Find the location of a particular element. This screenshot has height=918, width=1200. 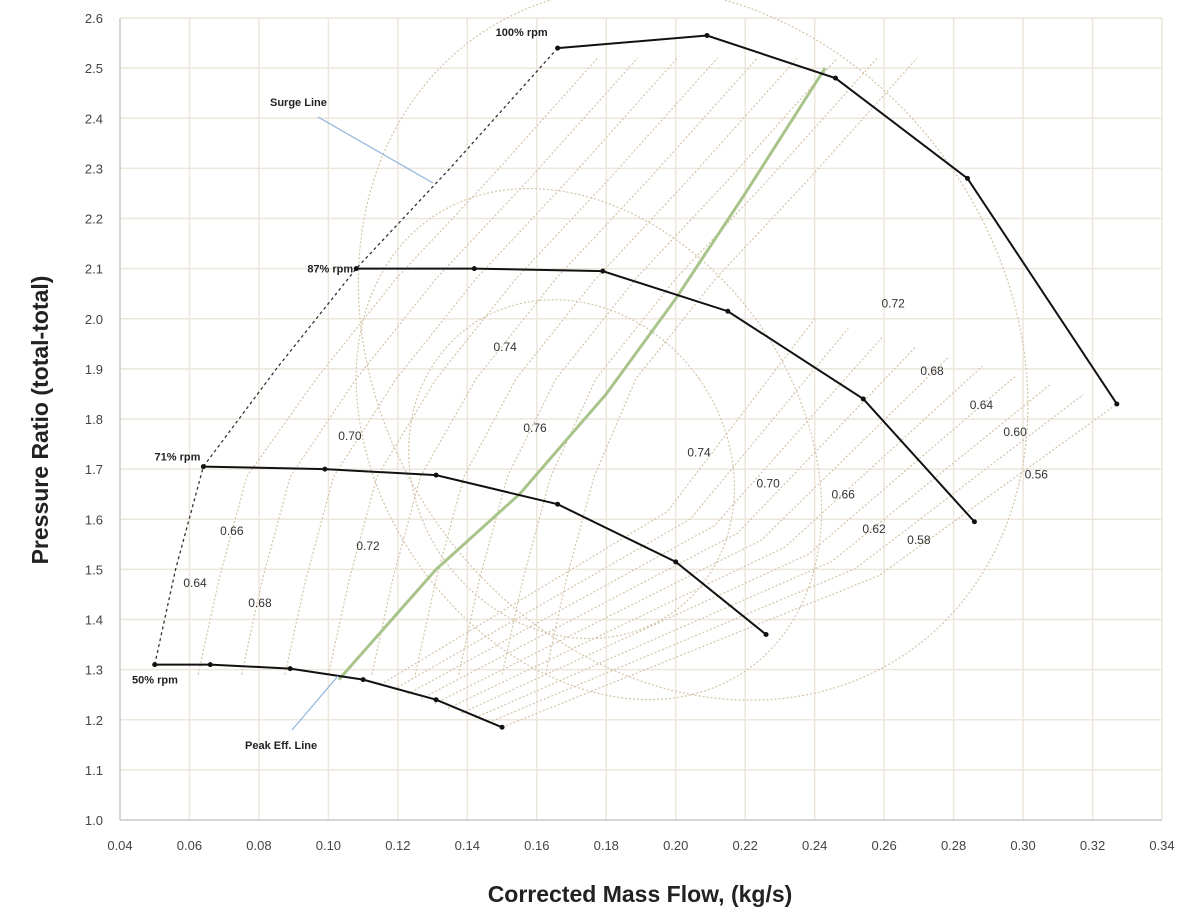

y-tick-label: 1.9 is located at coordinates (94, 369).